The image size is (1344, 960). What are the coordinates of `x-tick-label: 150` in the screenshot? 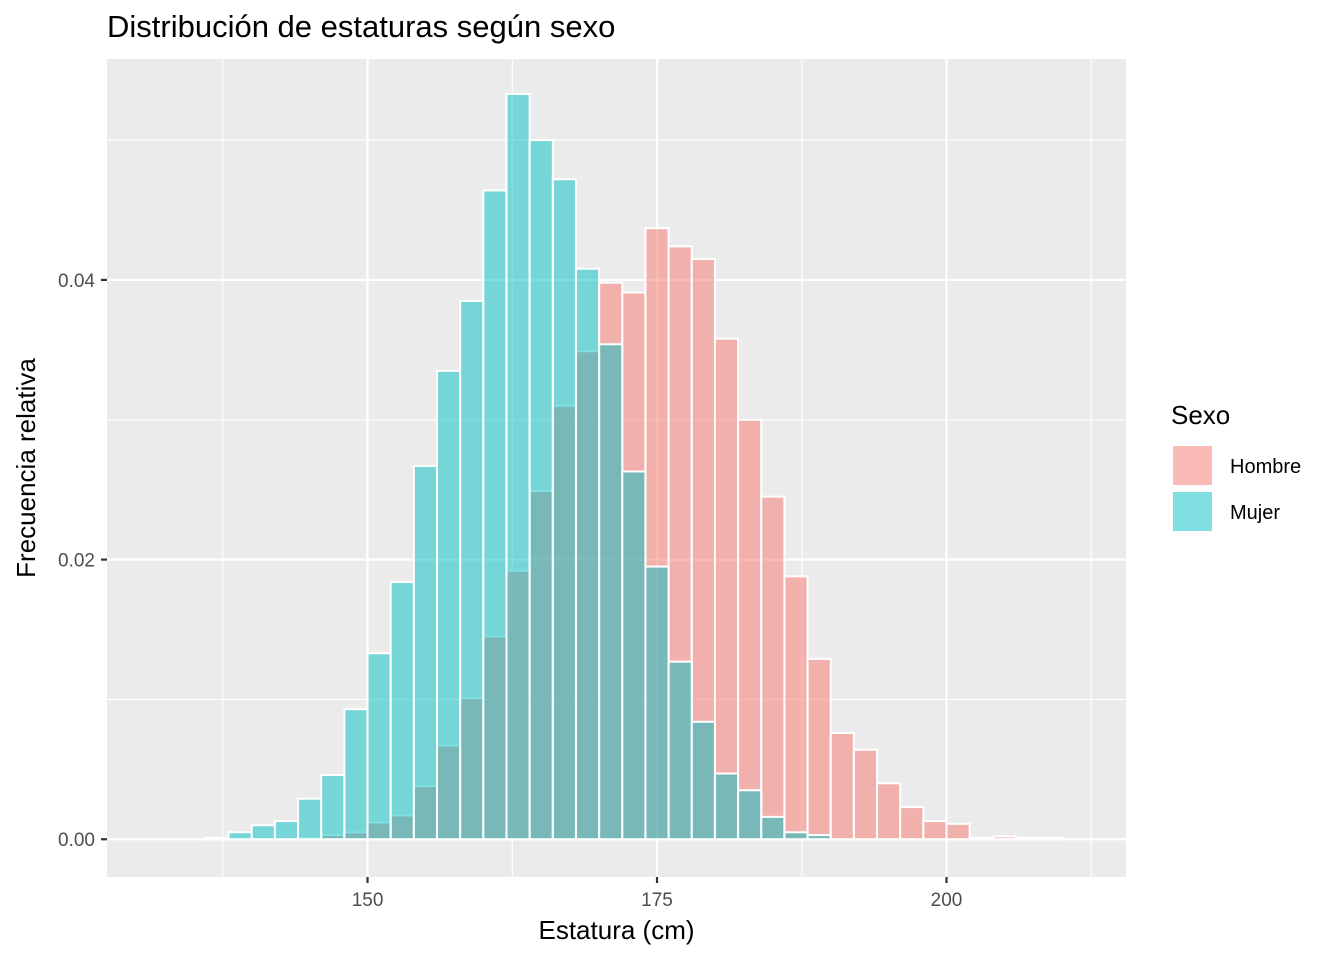 It's located at (368, 900).